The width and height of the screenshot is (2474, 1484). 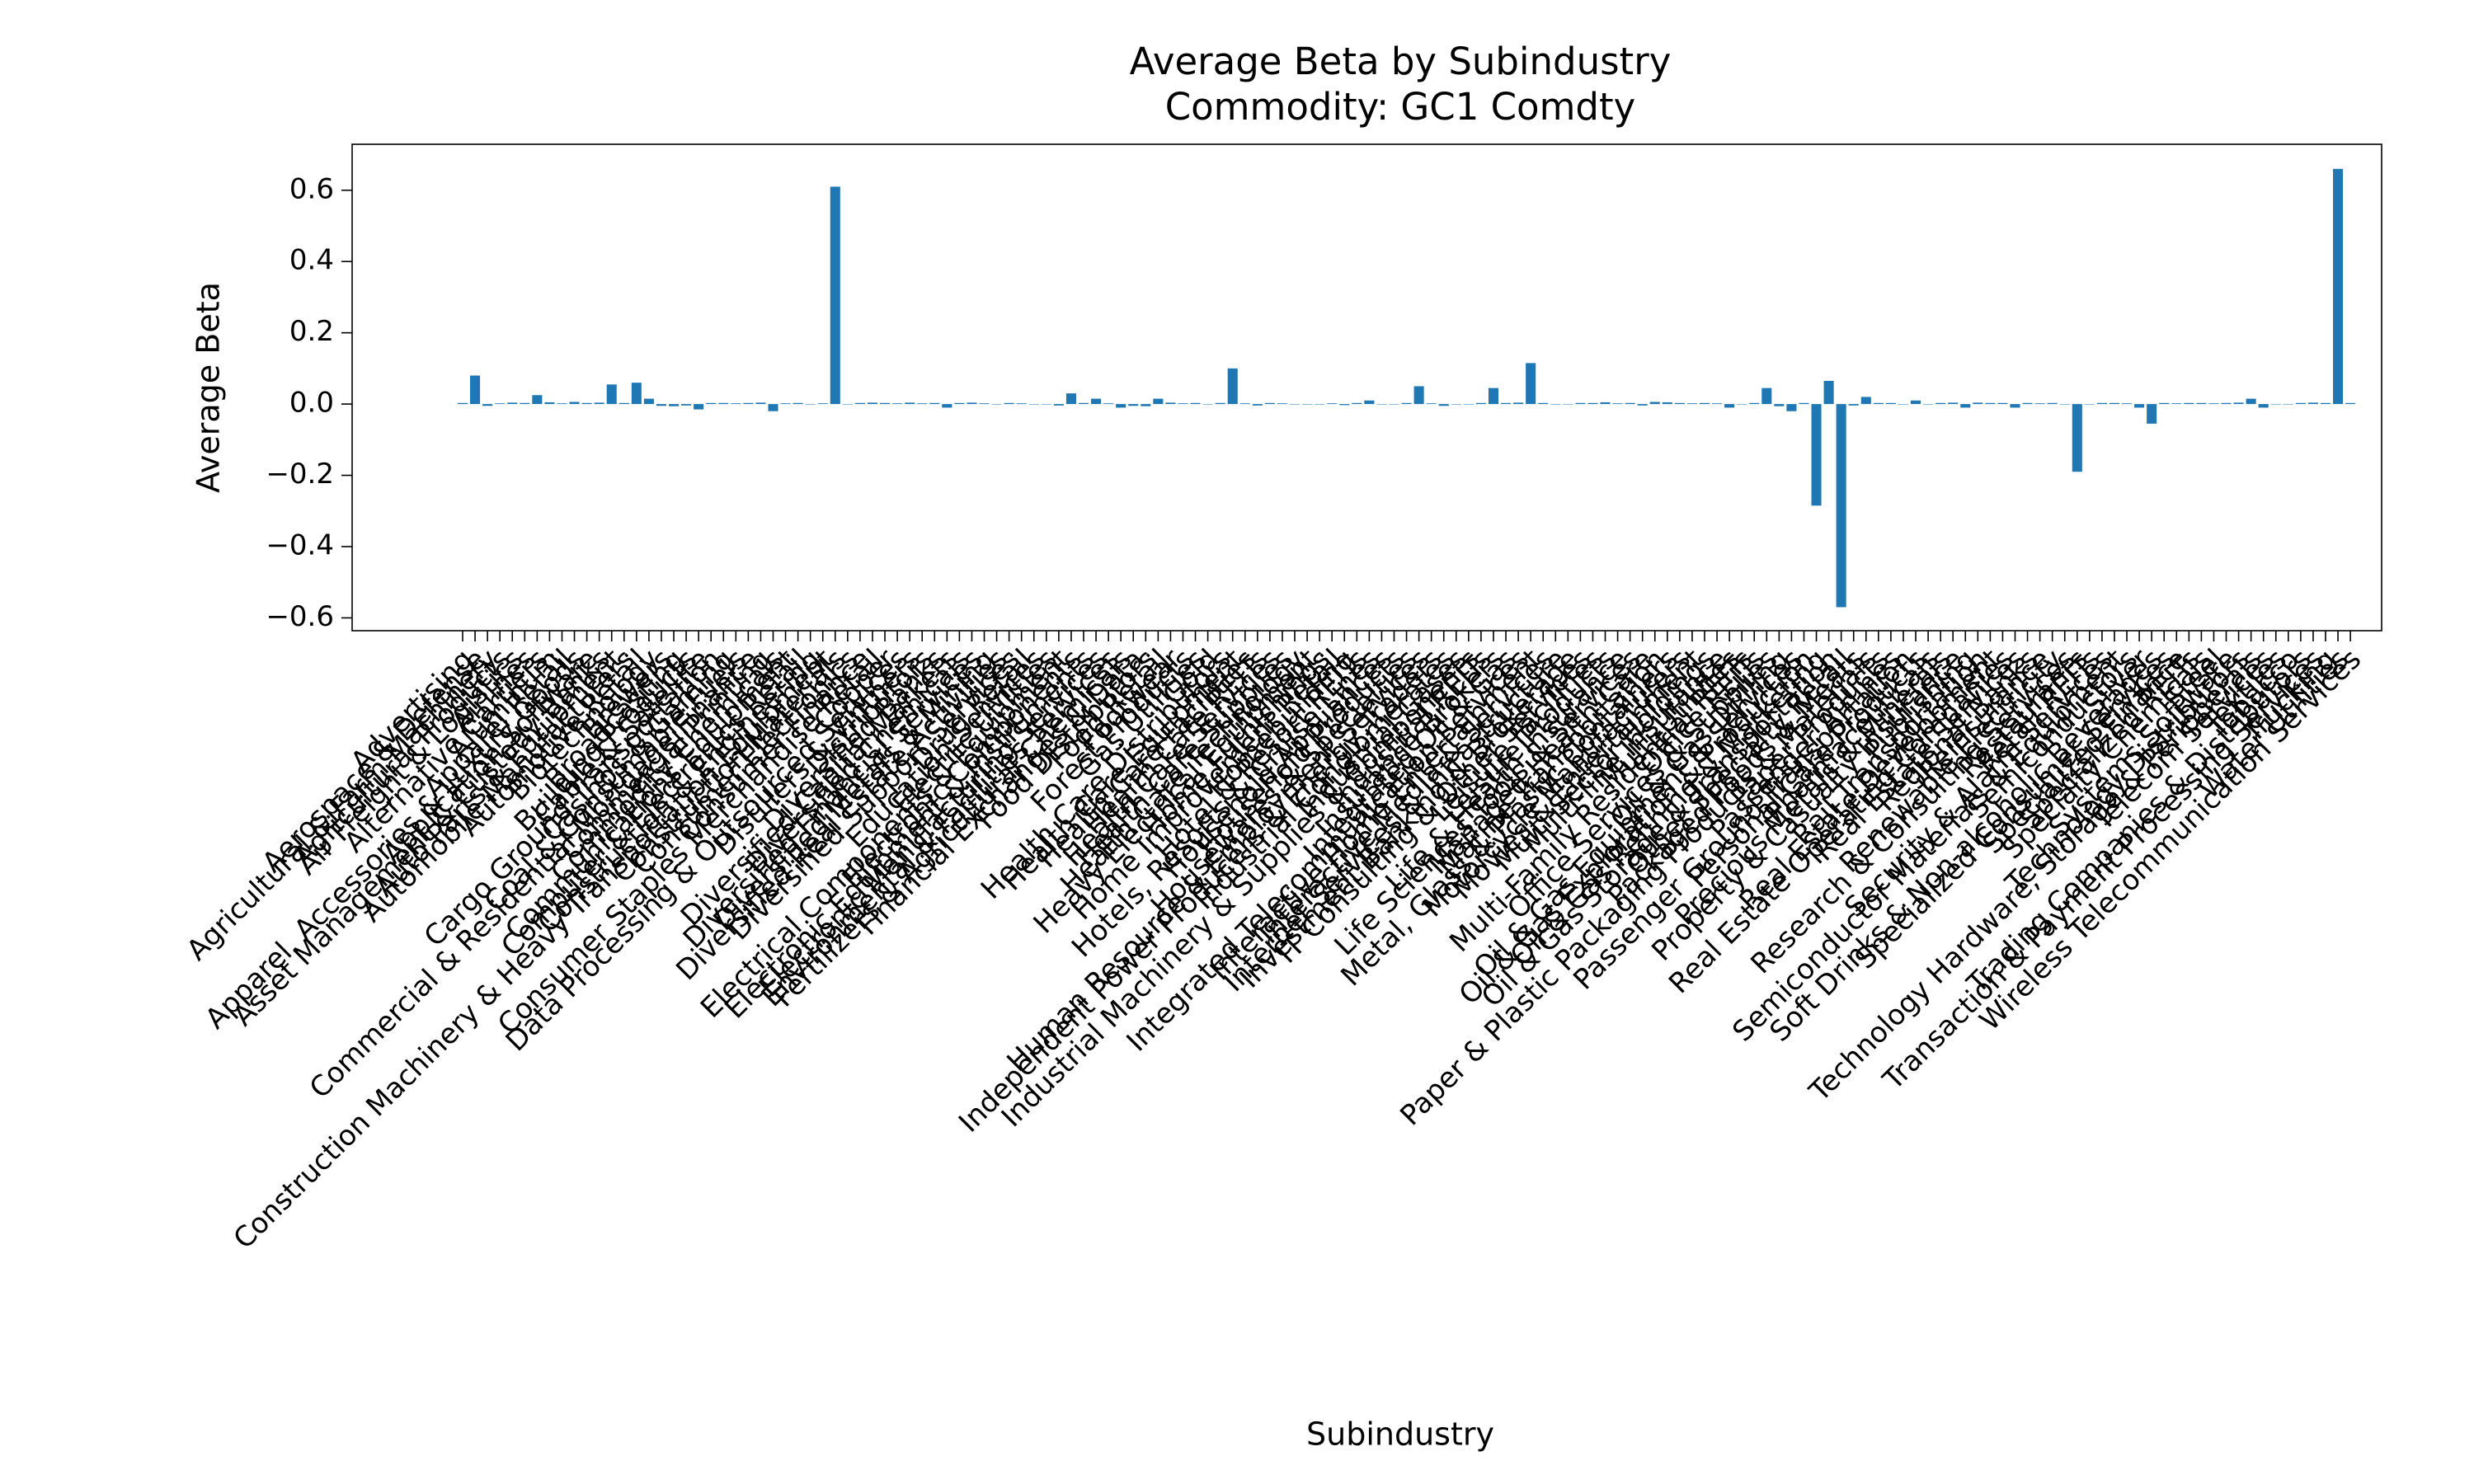 I want to click on chart-title: Average Beta by Subindustry, so click(x=1401, y=62).